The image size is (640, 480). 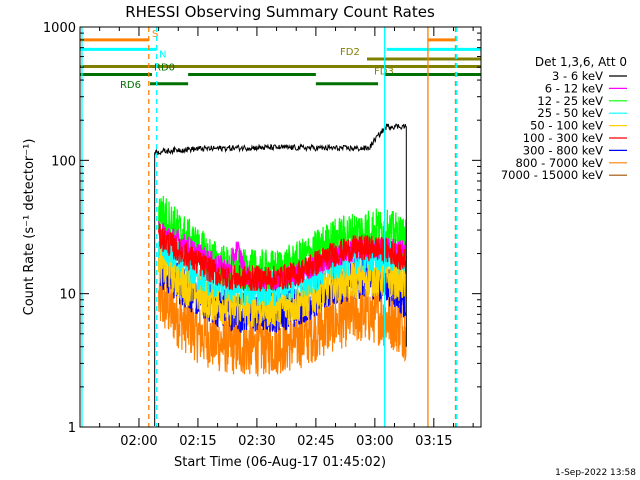 What do you see at coordinates (162, 54) in the screenshot?
I see `flag-label-n: N` at bounding box center [162, 54].